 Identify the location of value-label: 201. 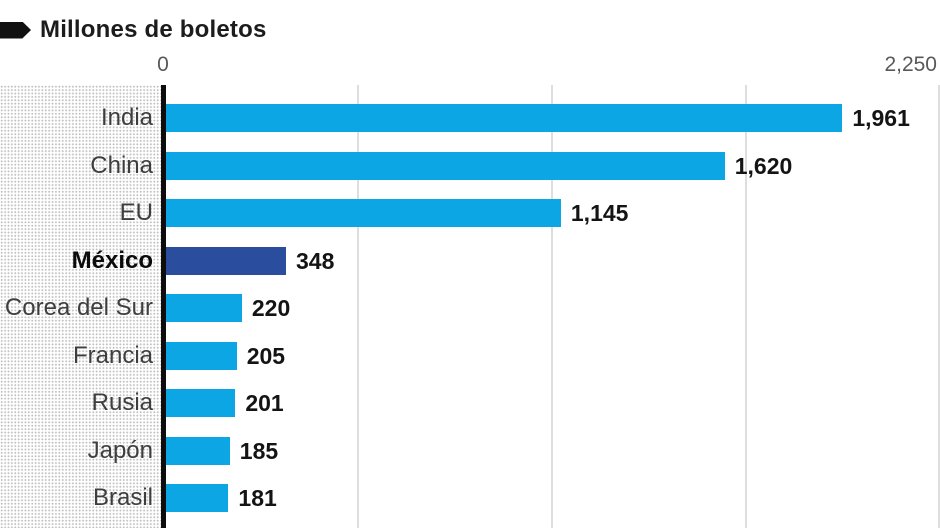
(264, 403).